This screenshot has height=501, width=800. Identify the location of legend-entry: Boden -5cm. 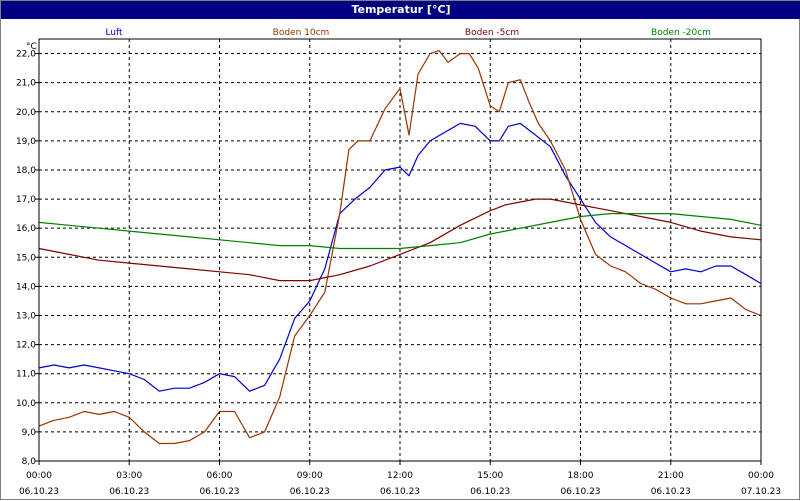
(492, 33).